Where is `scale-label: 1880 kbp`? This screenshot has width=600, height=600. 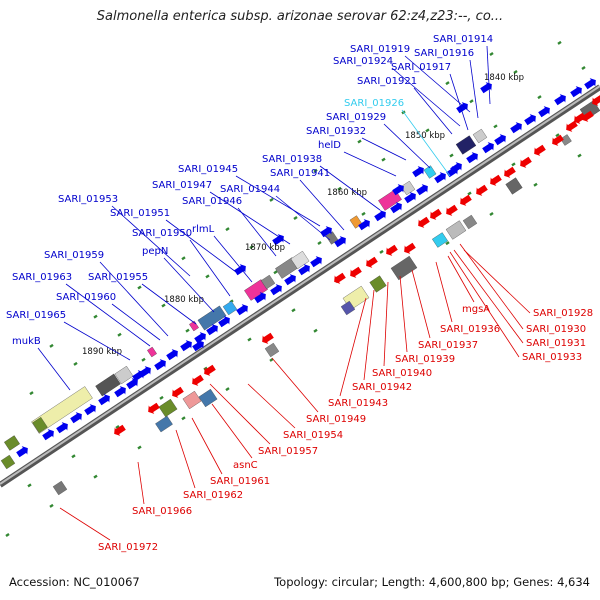
scale-label: 1880 kbp is located at coordinates (184, 300).